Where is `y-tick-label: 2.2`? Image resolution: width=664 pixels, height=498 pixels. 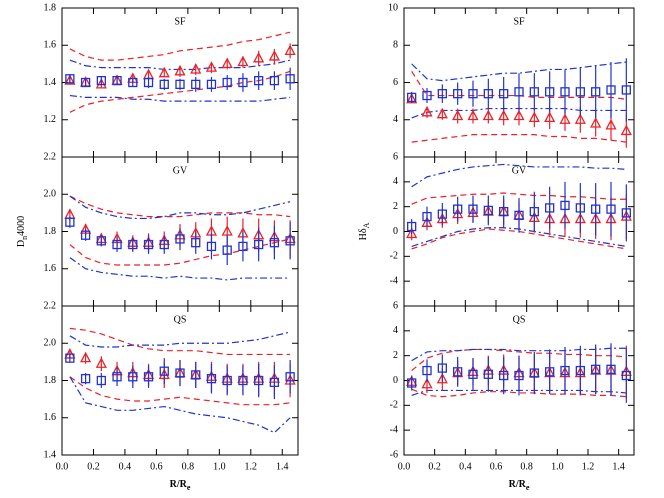 y-tick-label: 2.2 is located at coordinates (50, 305).